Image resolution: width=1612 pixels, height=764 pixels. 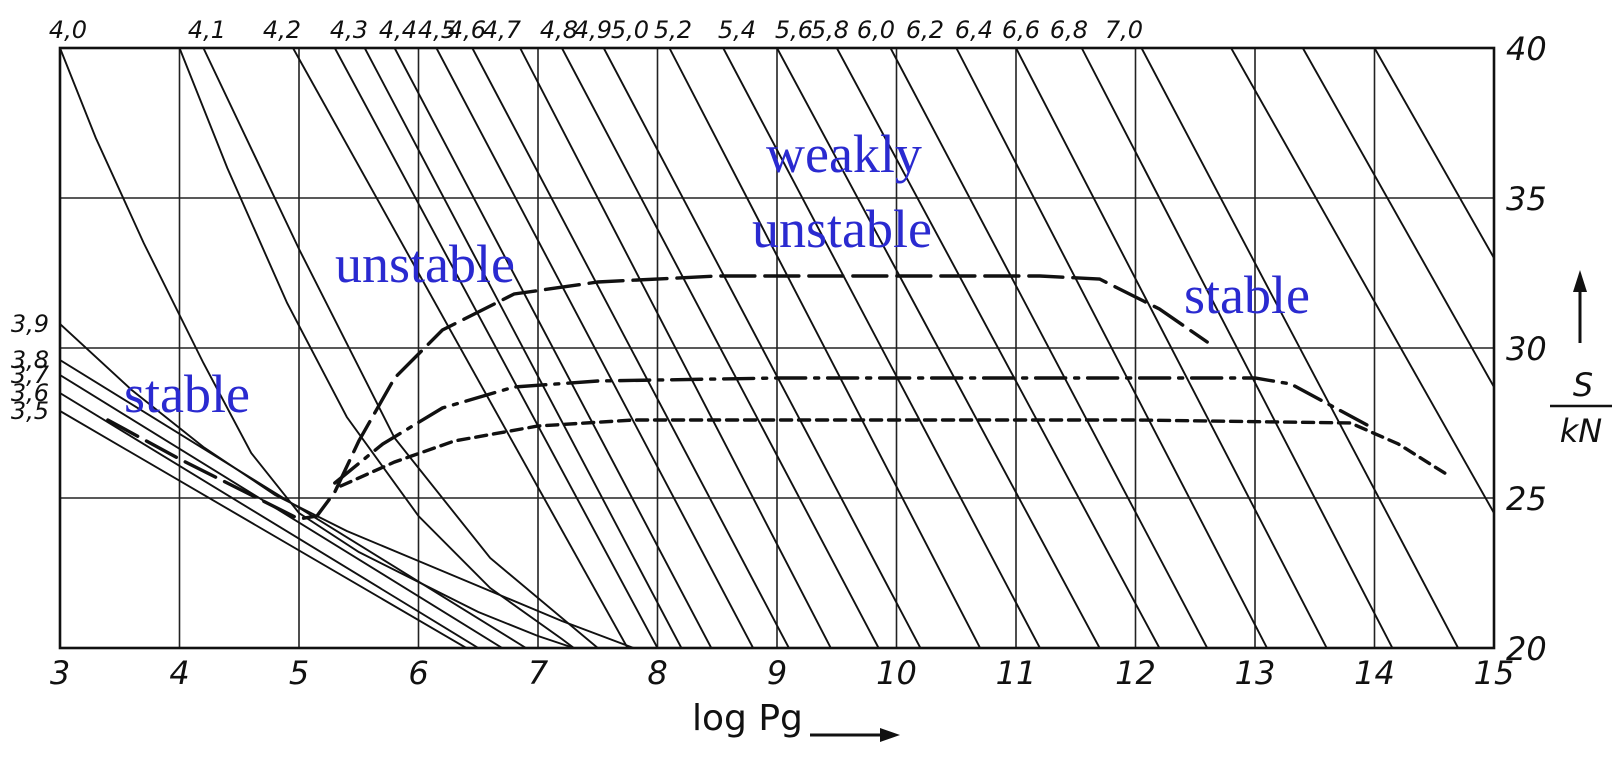 I want to click on y-tick-labels: 20 25 30 35 40, so click(x=1526, y=349).